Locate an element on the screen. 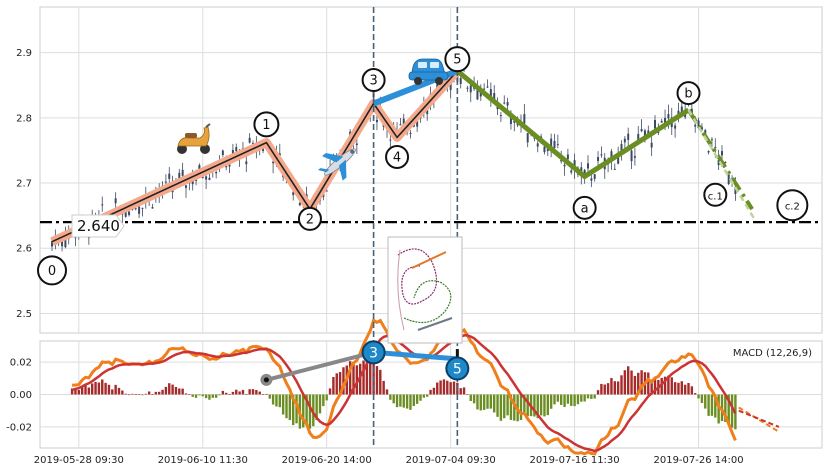 This screenshot has width=828, height=471. wave-label-wc2: c.2 is located at coordinates (792, 207).